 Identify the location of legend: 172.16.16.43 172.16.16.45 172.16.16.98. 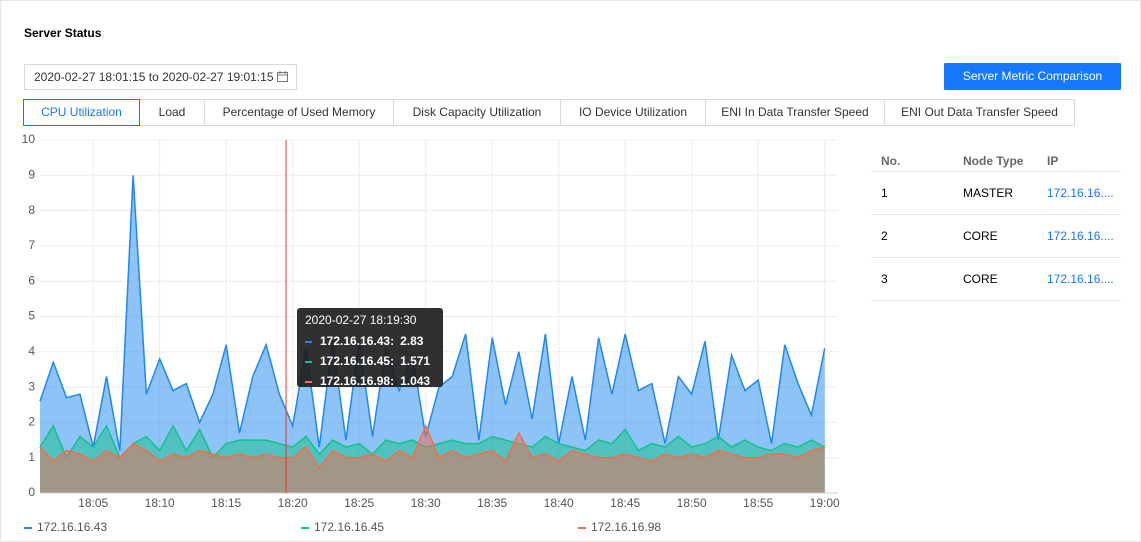
(424, 528).